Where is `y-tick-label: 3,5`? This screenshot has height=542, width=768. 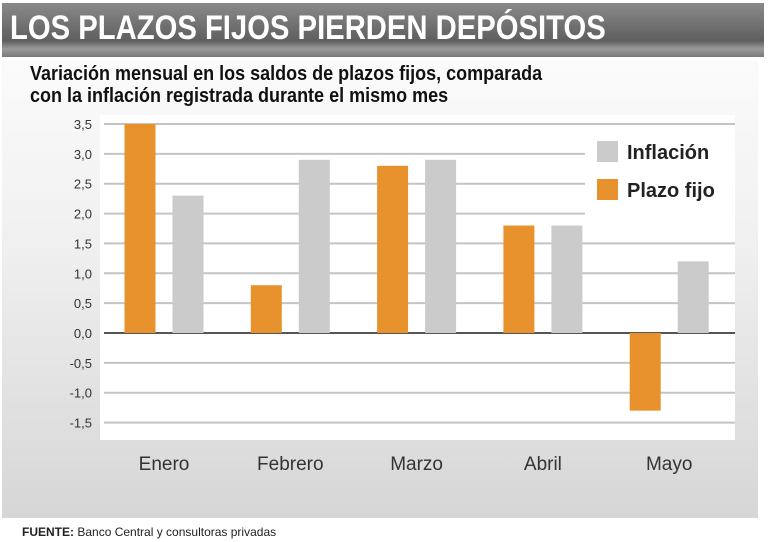 y-tick-label: 3,5 is located at coordinates (83, 124).